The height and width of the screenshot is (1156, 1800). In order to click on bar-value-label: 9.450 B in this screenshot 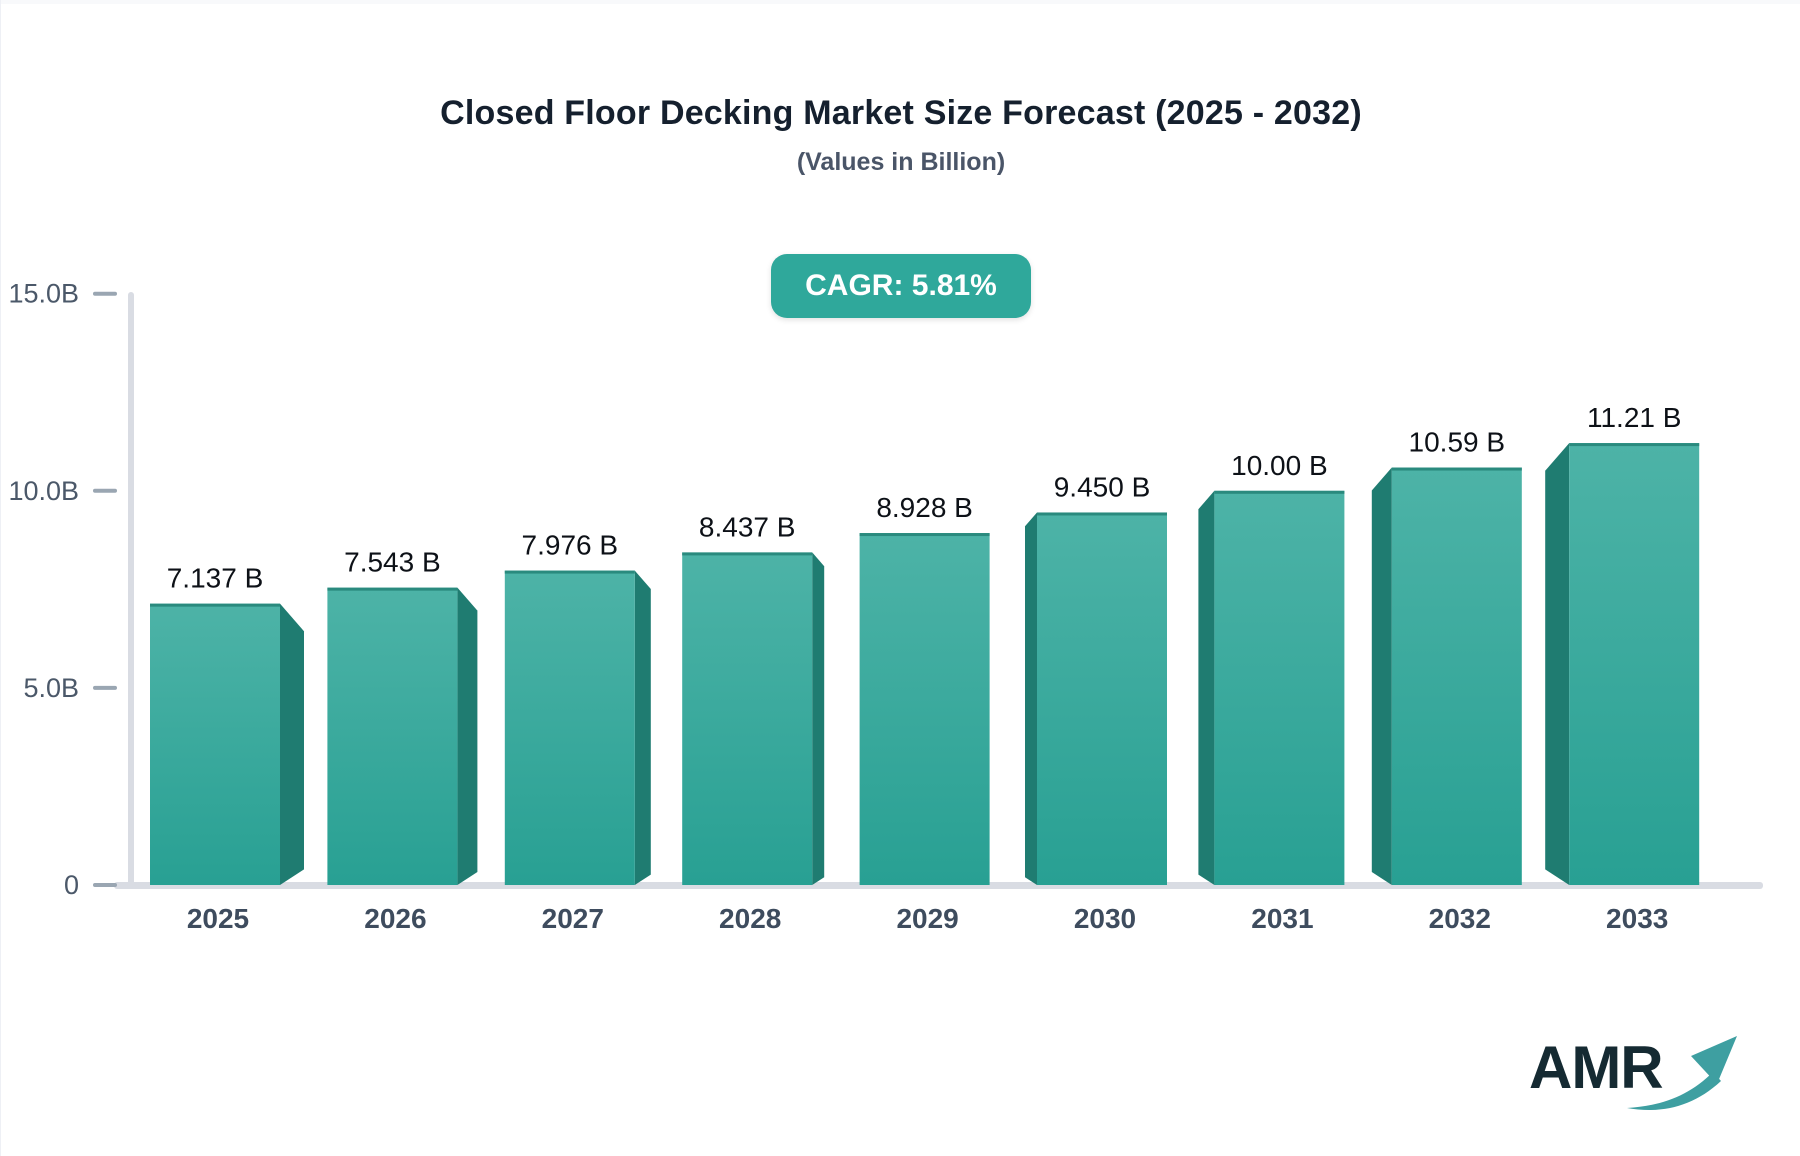, I will do `click(1102, 486)`.